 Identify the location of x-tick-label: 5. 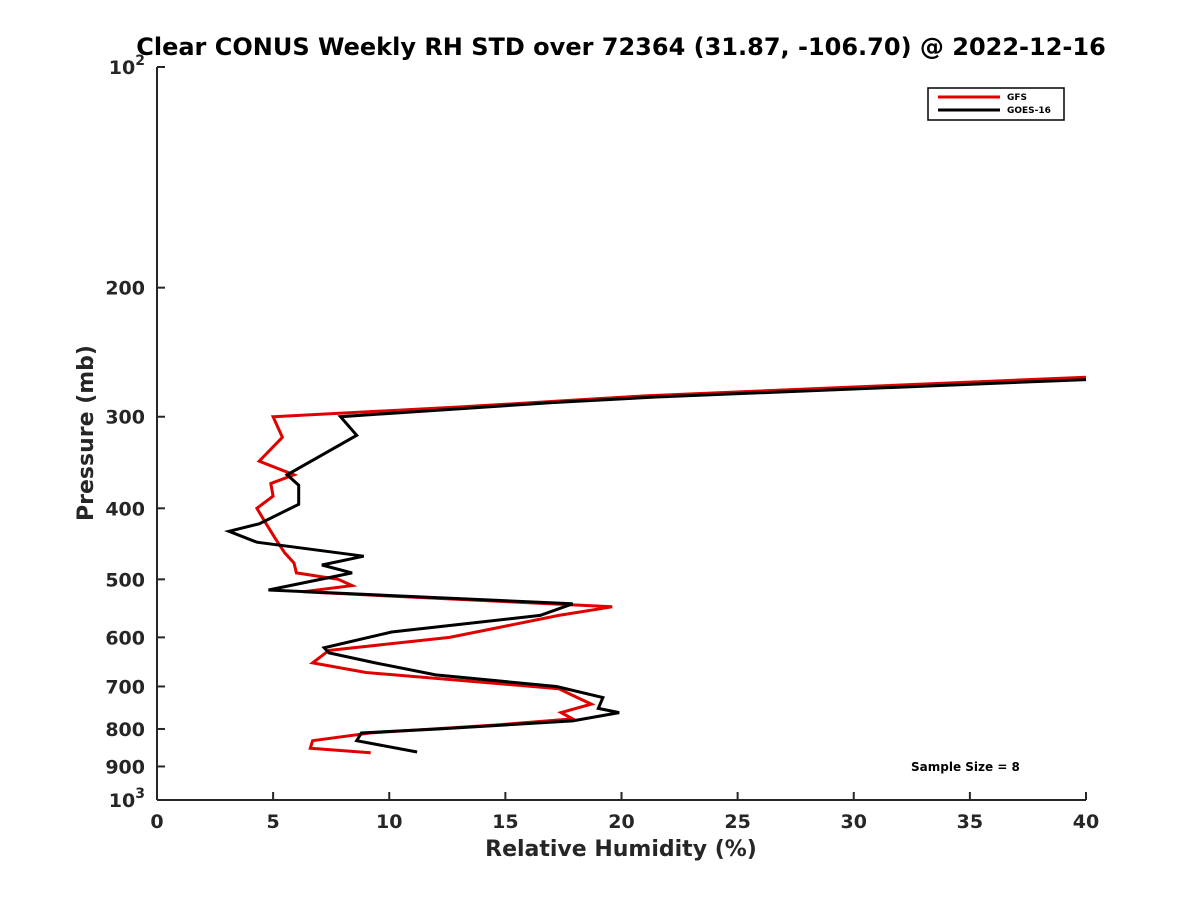
(273, 822).